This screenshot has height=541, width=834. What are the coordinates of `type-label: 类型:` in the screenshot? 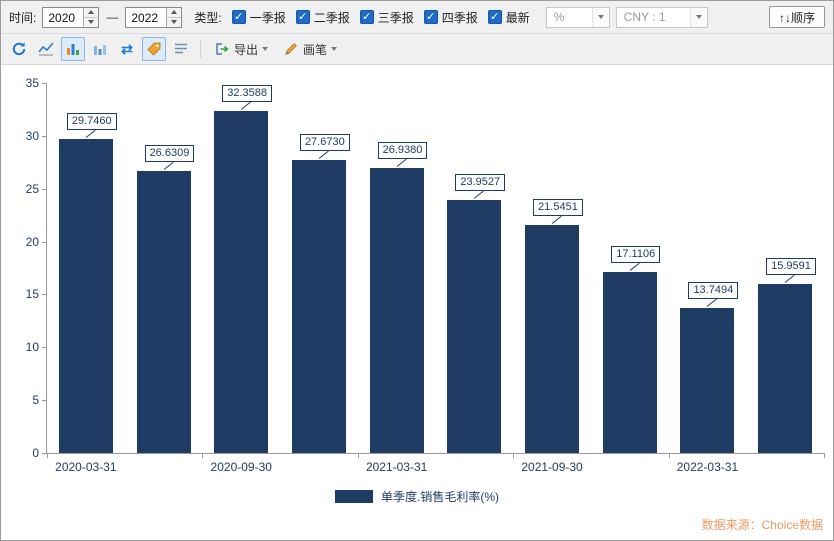 It's located at (208, 17).